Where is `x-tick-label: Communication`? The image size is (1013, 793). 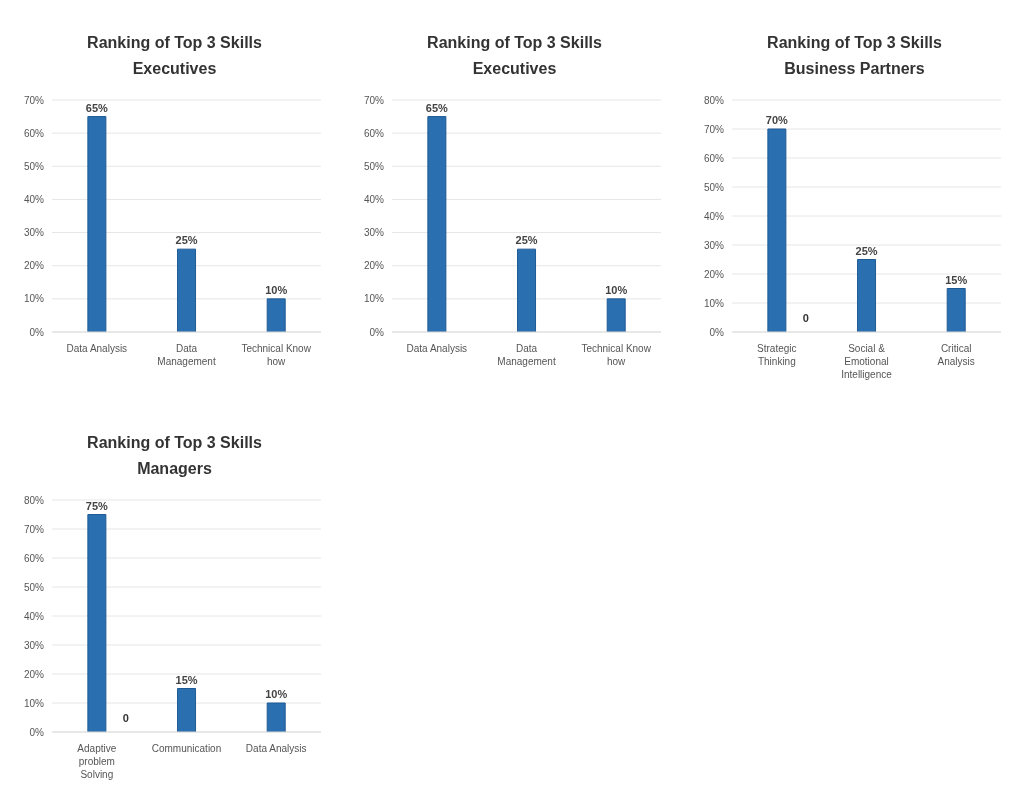
x-tick-label: Communication is located at coordinates (186, 748).